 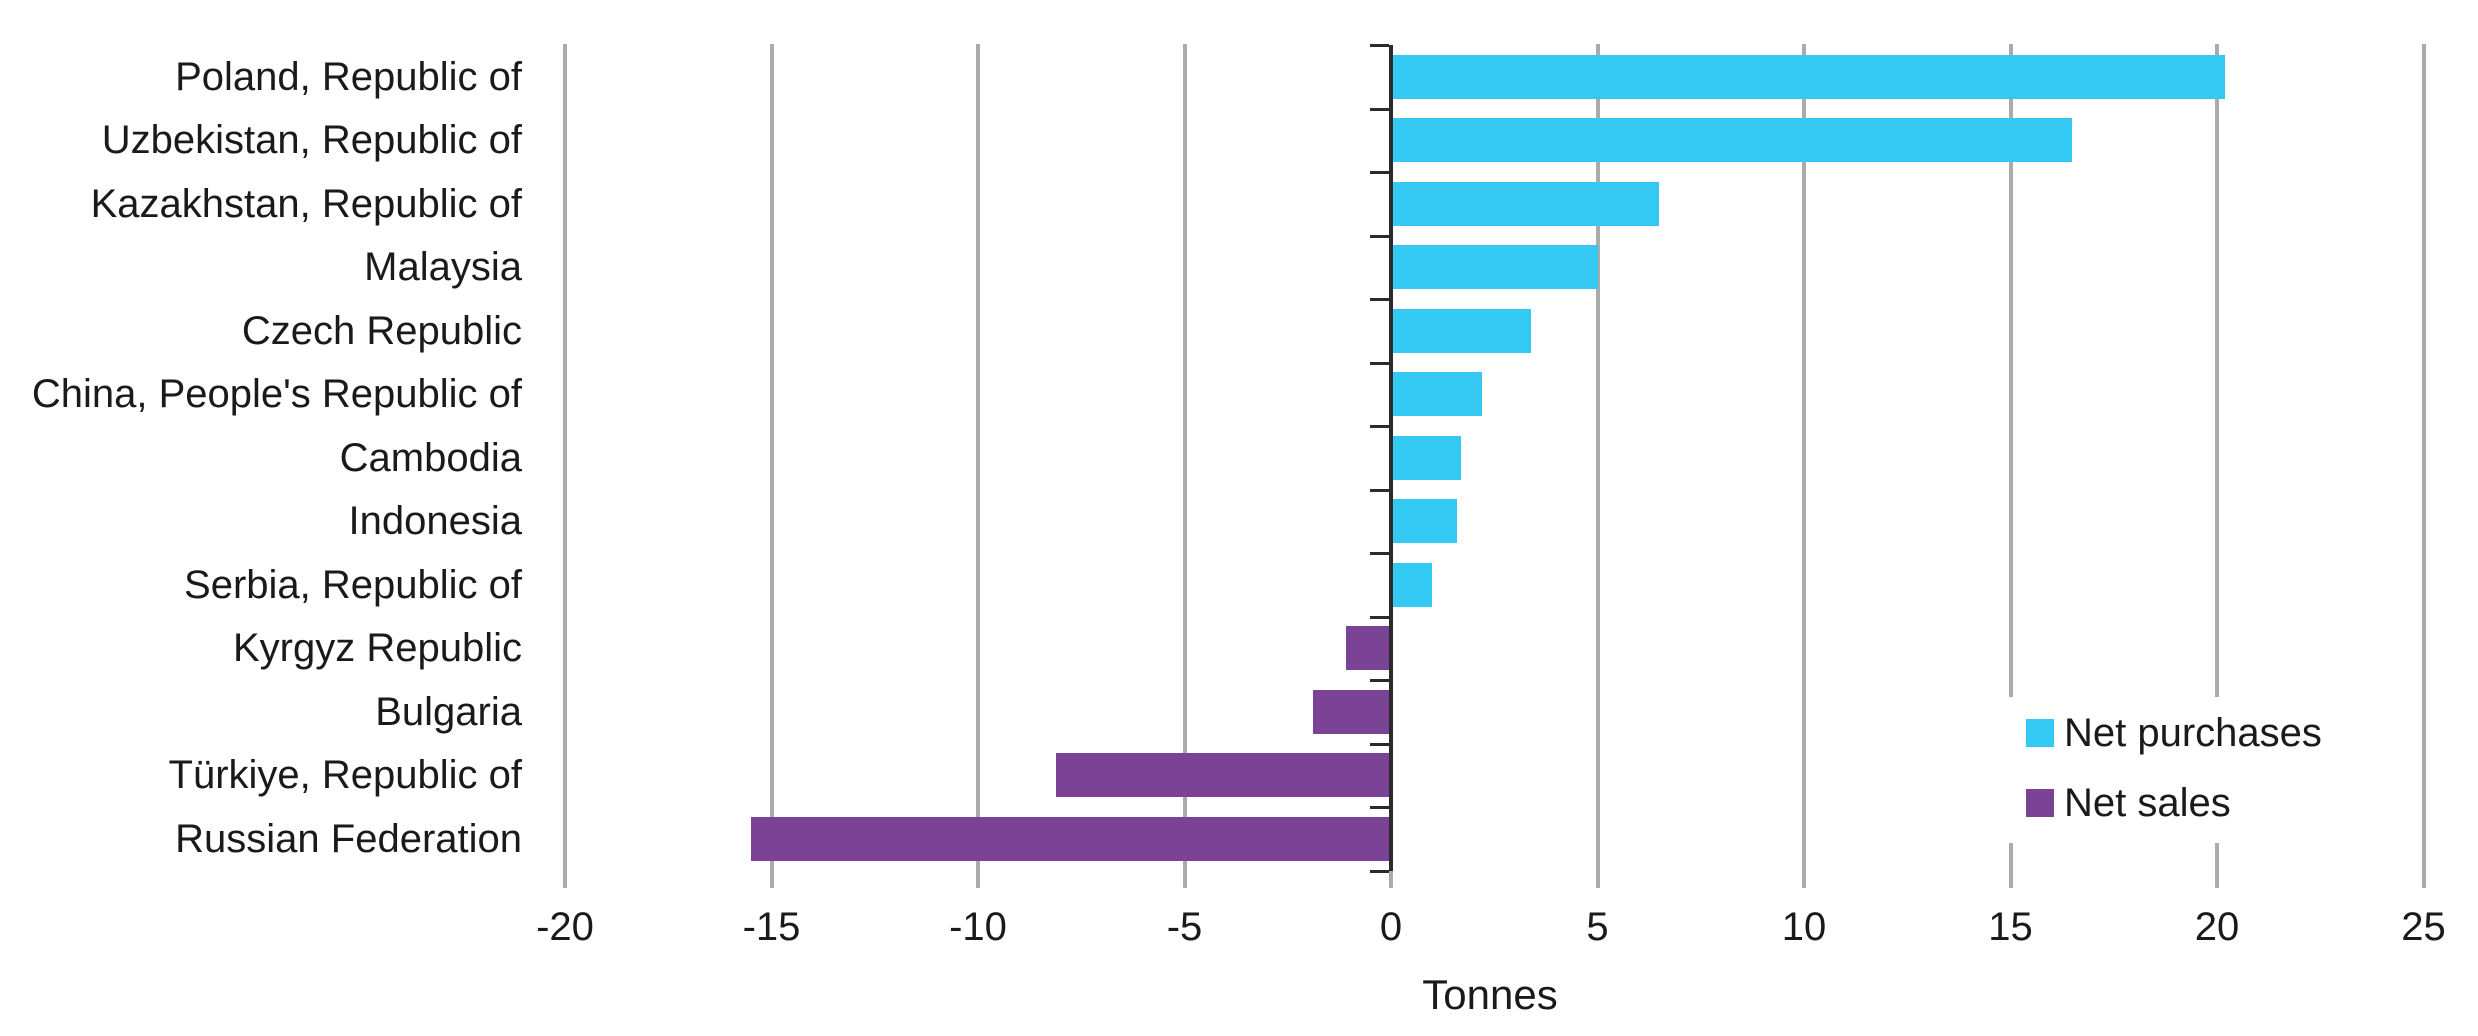 What do you see at coordinates (2217, 927) in the screenshot?
I see `x-tick-label: 20` at bounding box center [2217, 927].